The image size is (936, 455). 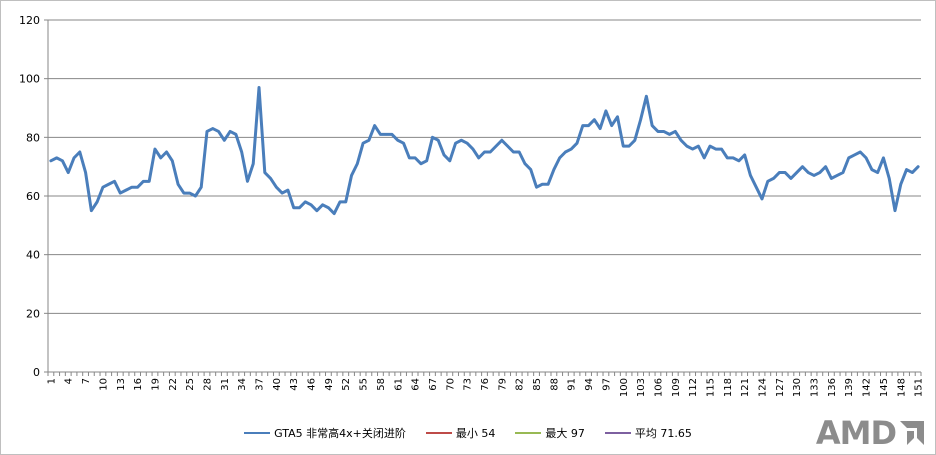 I want to click on x-tick-label-85: 85, so click(x=537, y=384).